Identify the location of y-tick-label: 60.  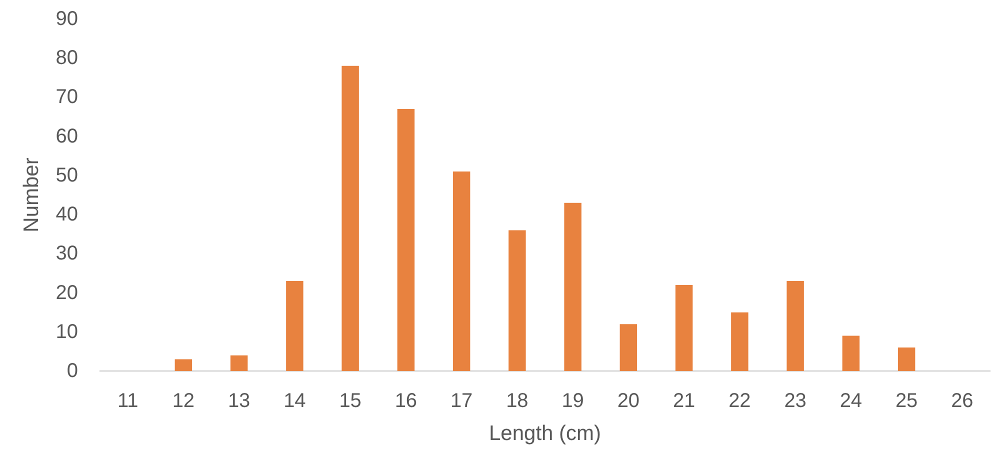
(67, 136).